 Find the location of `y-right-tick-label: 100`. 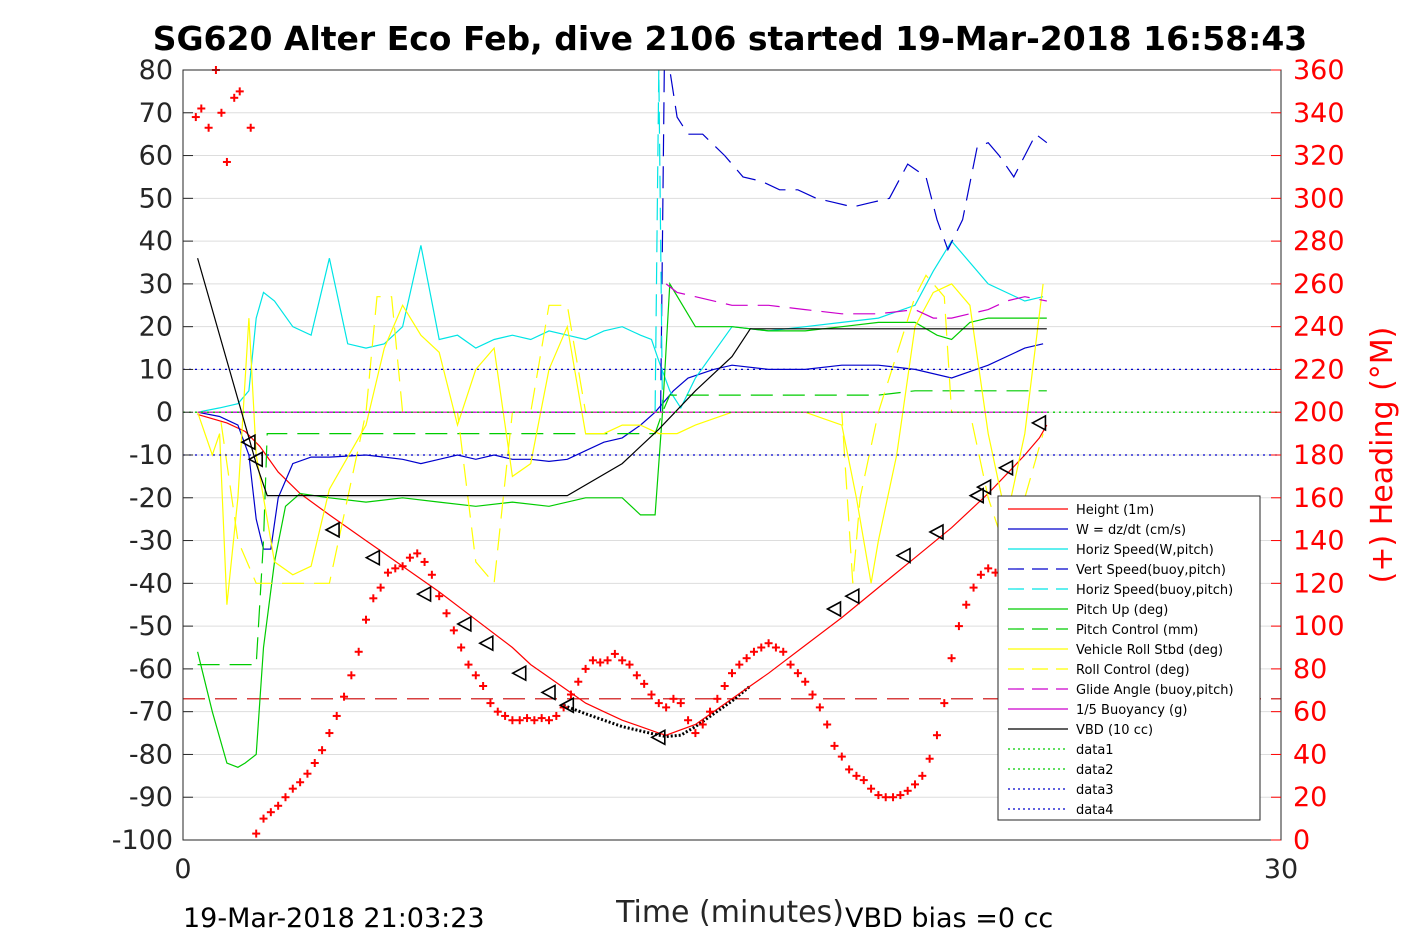

y-right-tick-label: 100 is located at coordinates (1319, 626).